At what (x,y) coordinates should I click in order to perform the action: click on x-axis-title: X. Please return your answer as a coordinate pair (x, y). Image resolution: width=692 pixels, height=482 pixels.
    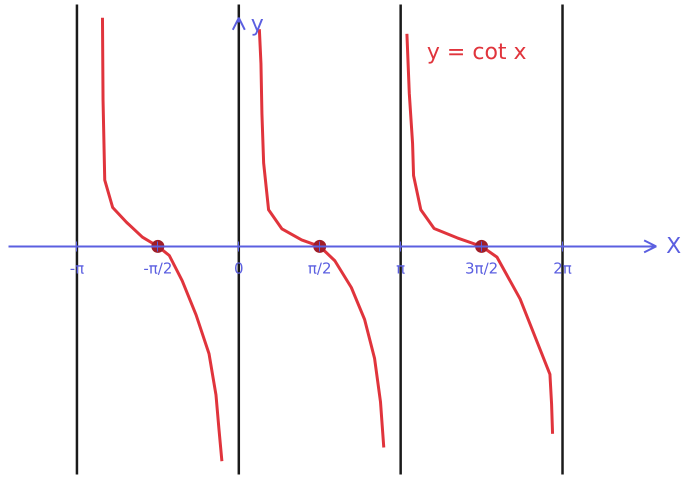
    Looking at the image, I should click on (674, 246).